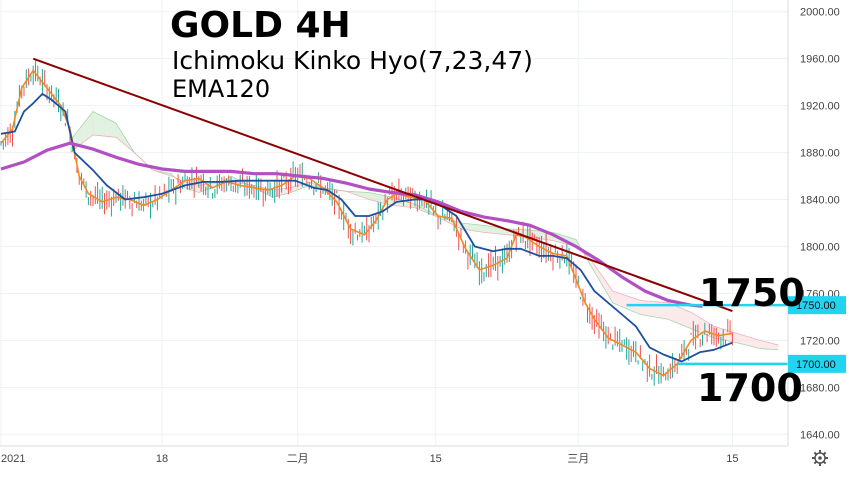 The image size is (854, 477). I want to click on time-axis-bg, so click(394, 459).